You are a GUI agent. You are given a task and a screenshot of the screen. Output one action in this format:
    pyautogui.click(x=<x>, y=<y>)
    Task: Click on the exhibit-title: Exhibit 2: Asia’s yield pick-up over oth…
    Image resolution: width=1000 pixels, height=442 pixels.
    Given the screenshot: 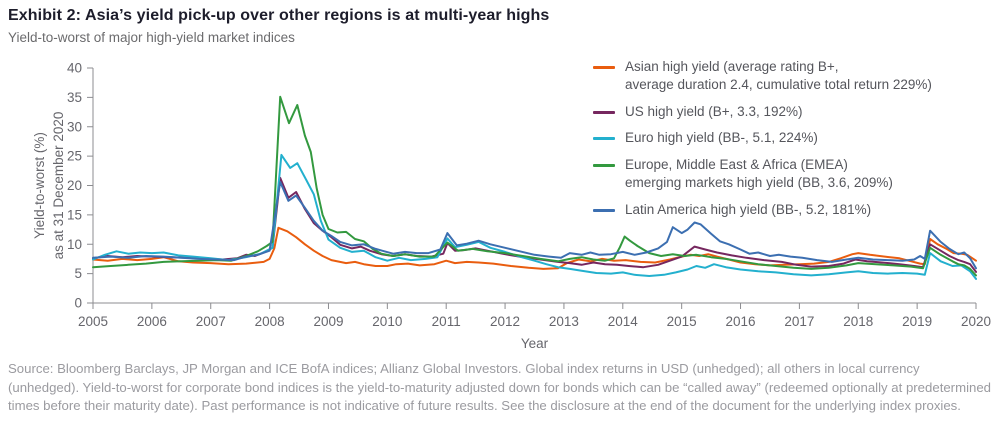 What is the action you would take?
    pyautogui.click(x=279, y=15)
    